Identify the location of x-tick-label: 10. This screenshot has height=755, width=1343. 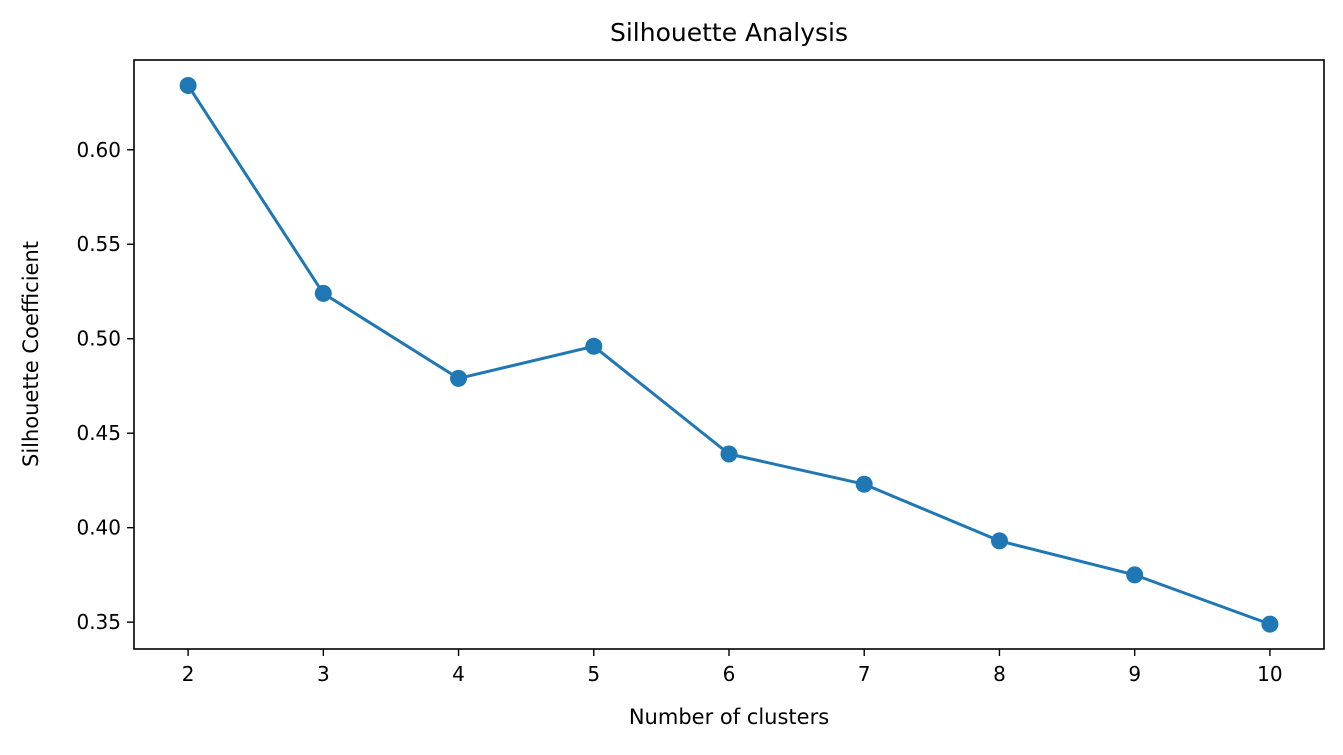
(1269, 674).